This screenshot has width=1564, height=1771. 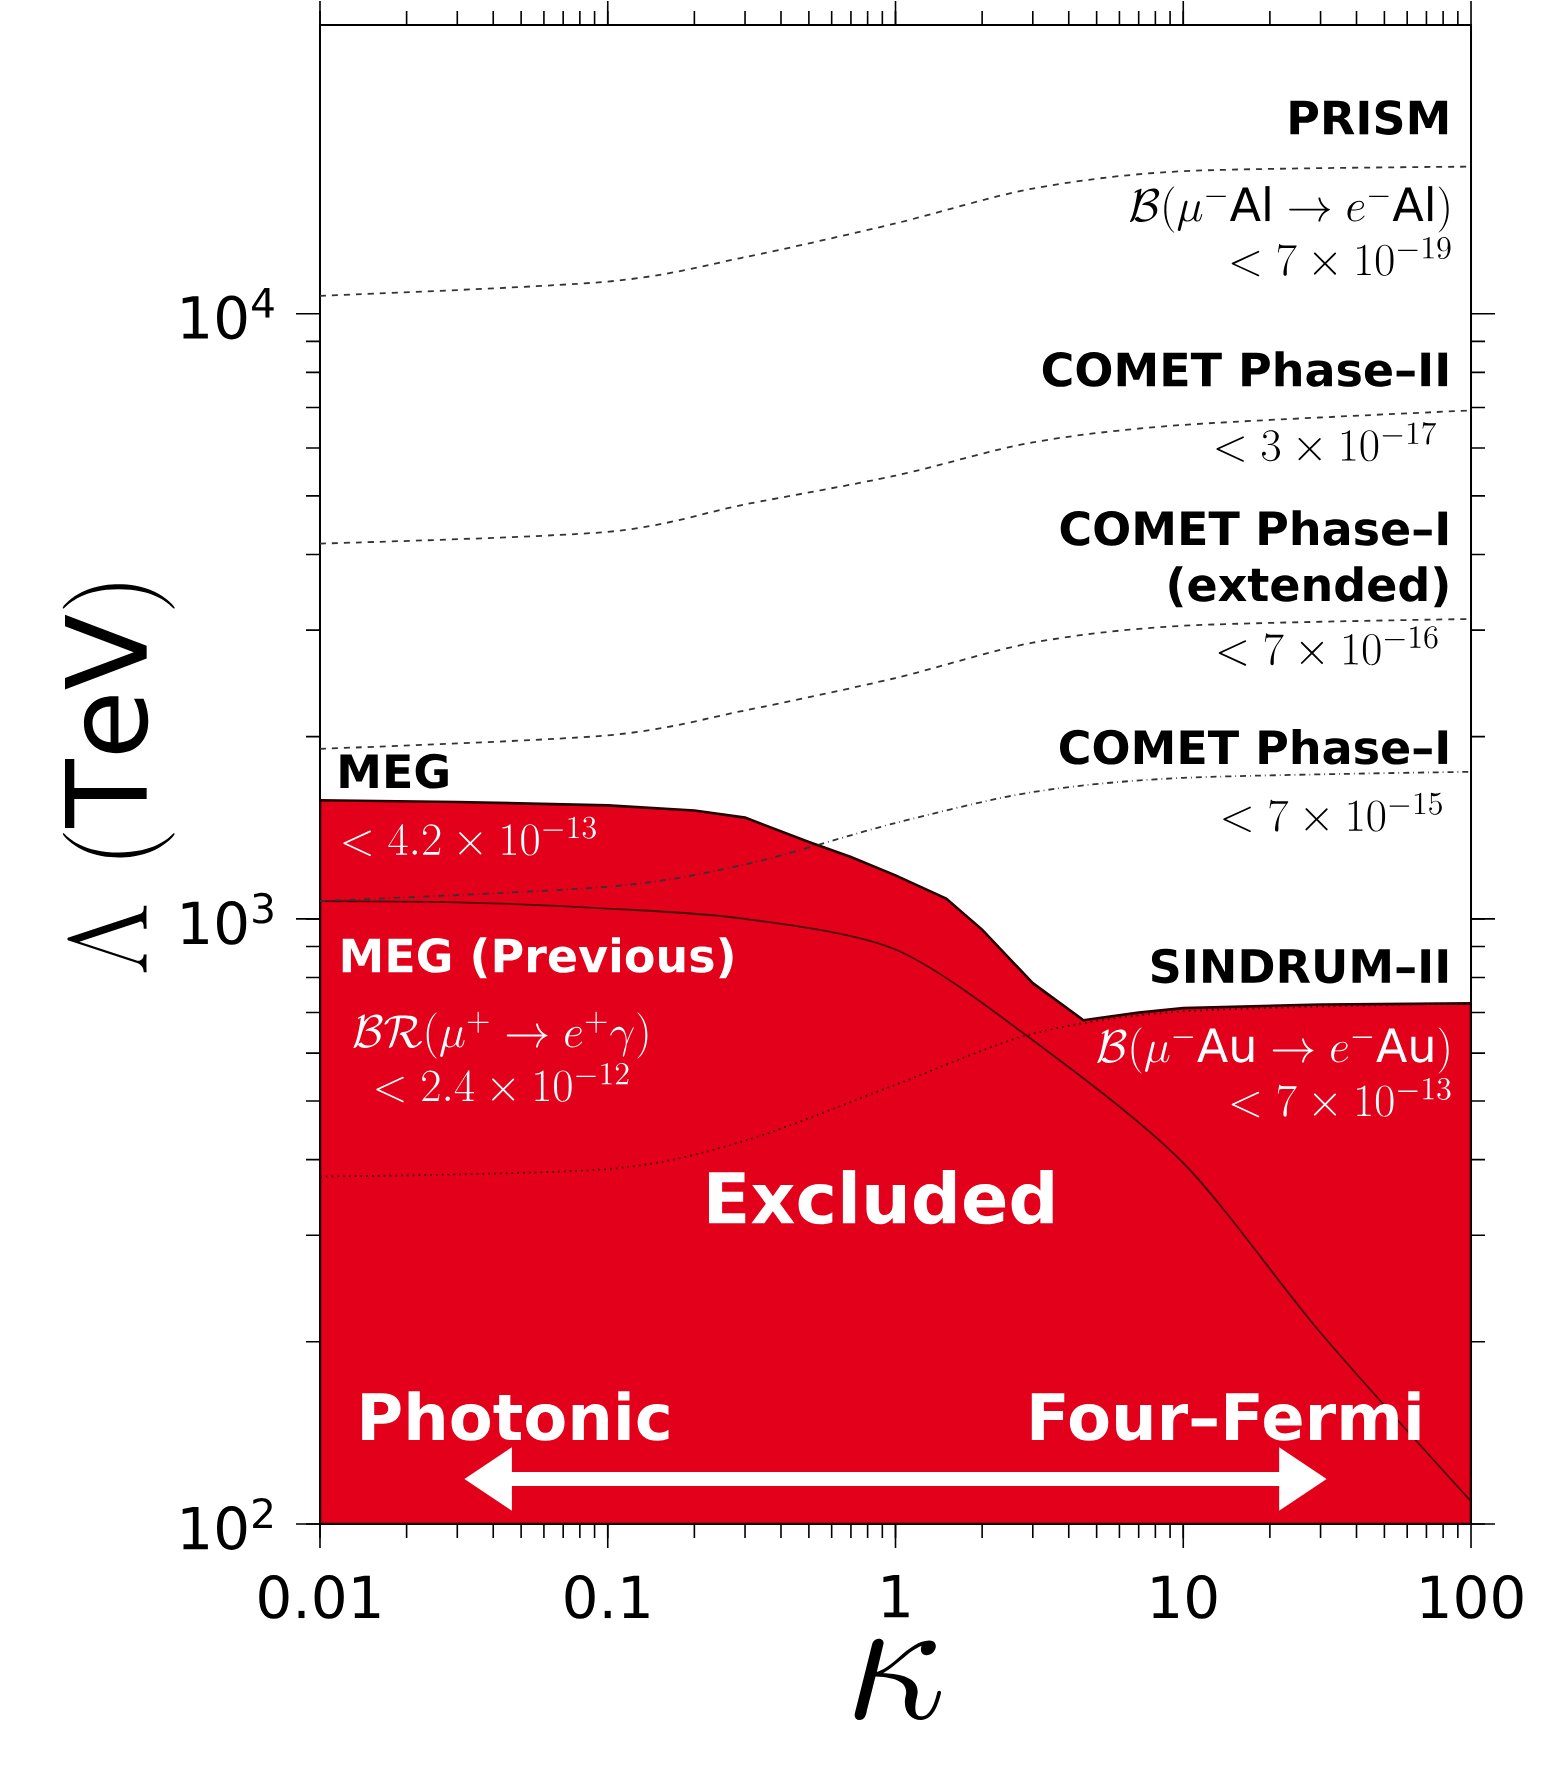 What do you see at coordinates (394, 771) in the screenshot?
I see `annotation: MEG` at bounding box center [394, 771].